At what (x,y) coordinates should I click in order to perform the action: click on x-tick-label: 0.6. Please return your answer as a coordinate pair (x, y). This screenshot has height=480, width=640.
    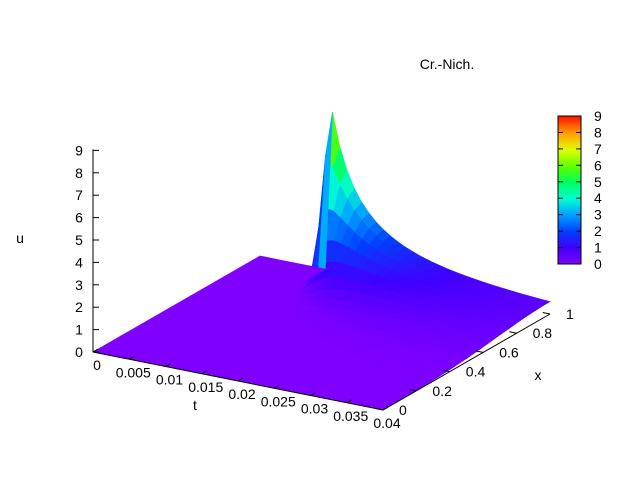
    Looking at the image, I should click on (509, 352).